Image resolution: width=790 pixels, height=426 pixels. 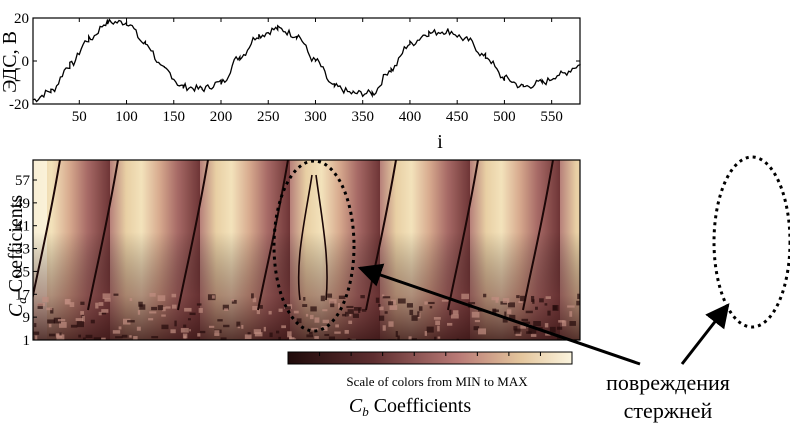 What do you see at coordinates (21, 19) in the screenshot?
I see `line-y-tick-label: 20` at bounding box center [21, 19].